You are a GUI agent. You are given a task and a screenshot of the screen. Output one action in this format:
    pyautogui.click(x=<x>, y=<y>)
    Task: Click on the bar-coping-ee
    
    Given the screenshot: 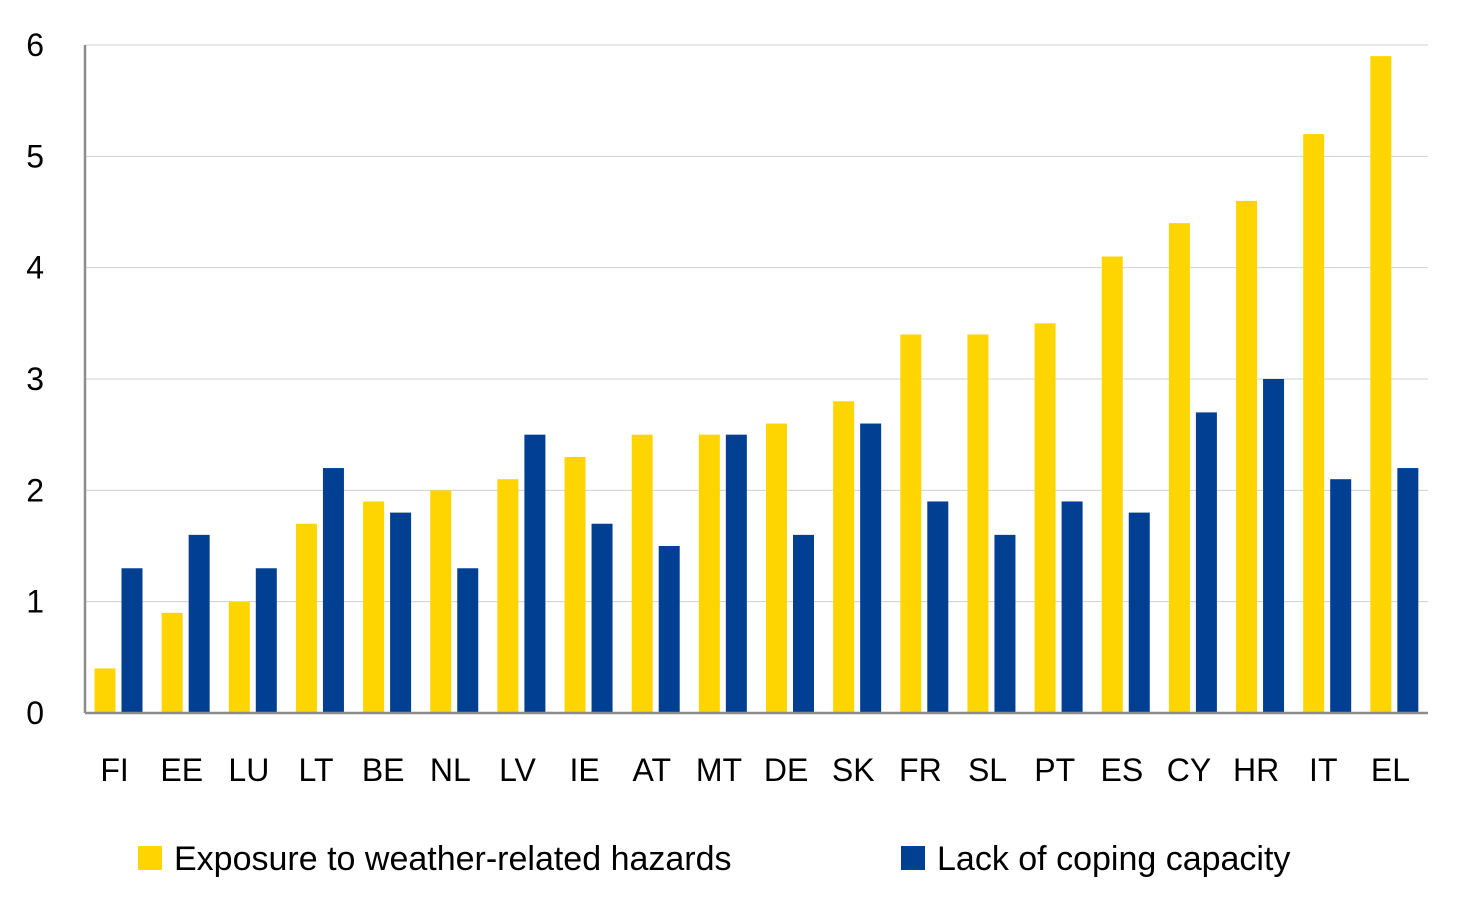 What is the action you would take?
    pyautogui.click(x=199, y=623)
    